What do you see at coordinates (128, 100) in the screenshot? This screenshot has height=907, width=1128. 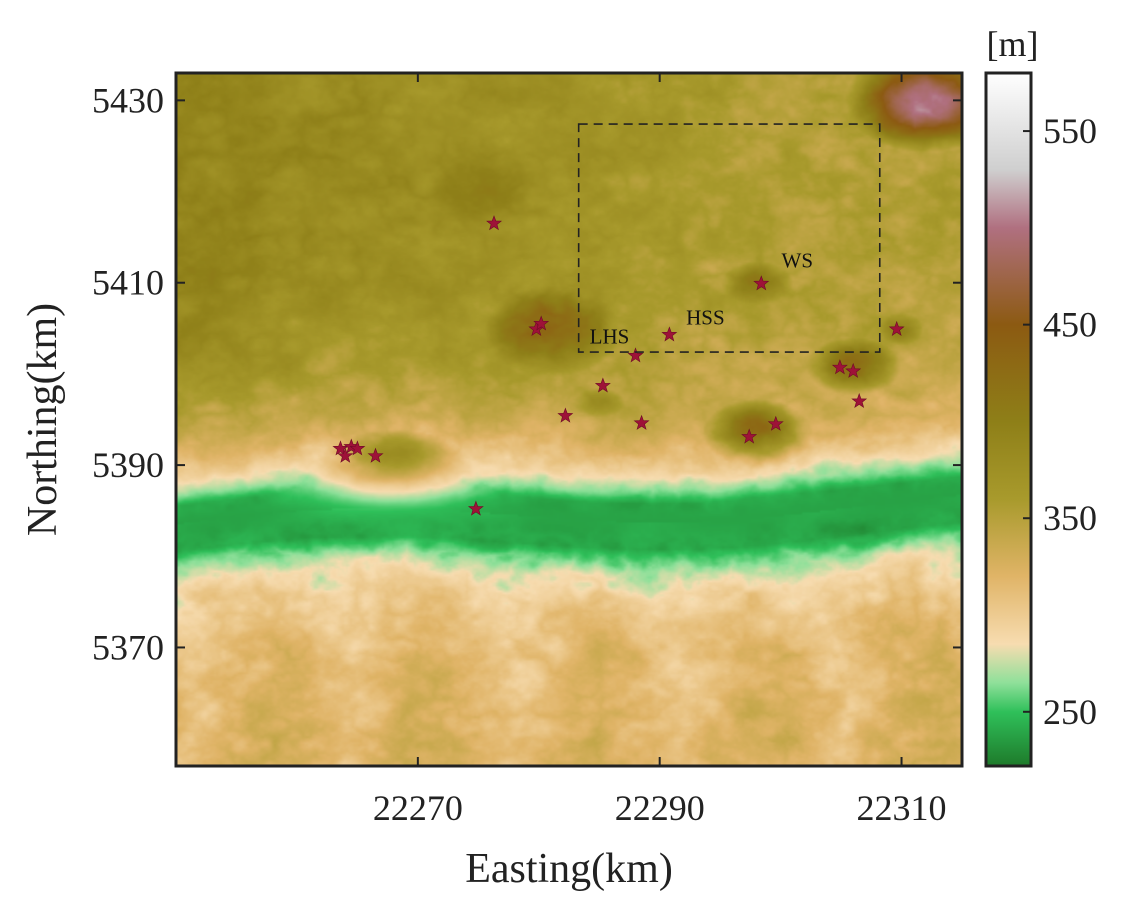 I see `y-tick-label: 5430` at bounding box center [128, 100].